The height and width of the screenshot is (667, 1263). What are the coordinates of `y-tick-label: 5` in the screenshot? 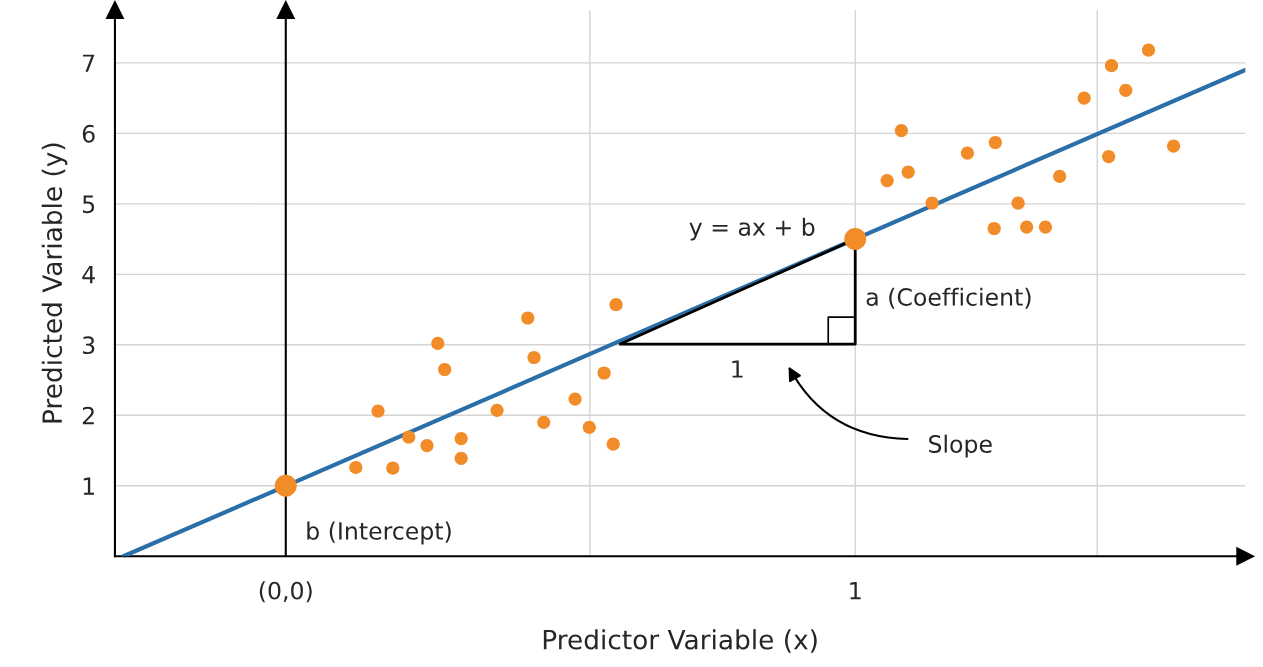 It's located at (88, 204).